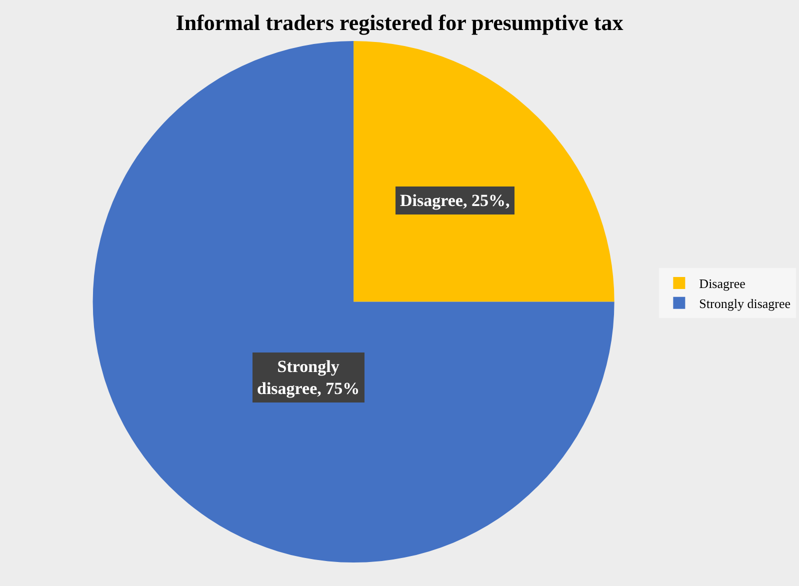 The height and width of the screenshot is (586, 799). I want to click on chart-title: Informal traders registered for presumptive tax, so click(400, 23).